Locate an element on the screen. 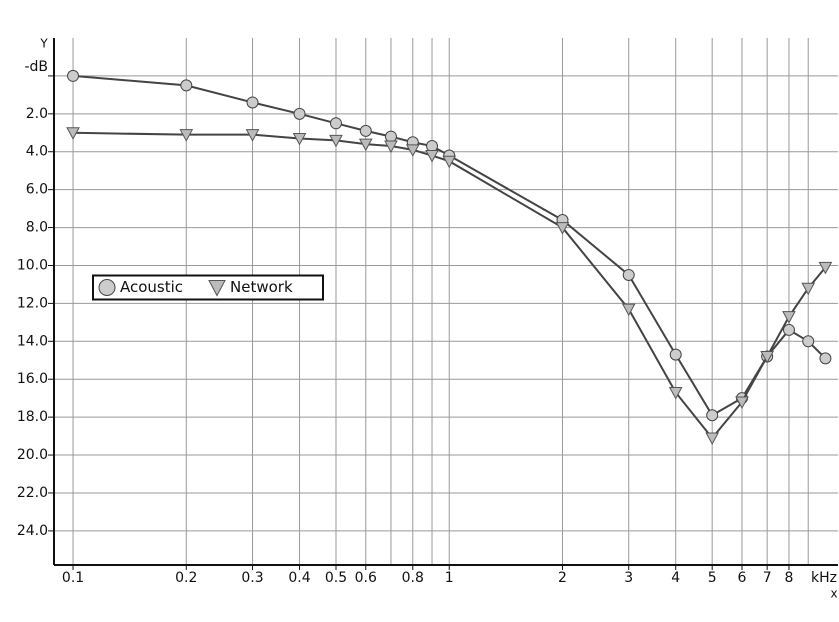 The width and height of the screenshot is (839, 622). x-axis-unit: kHz is located at coordinates (824, 578).